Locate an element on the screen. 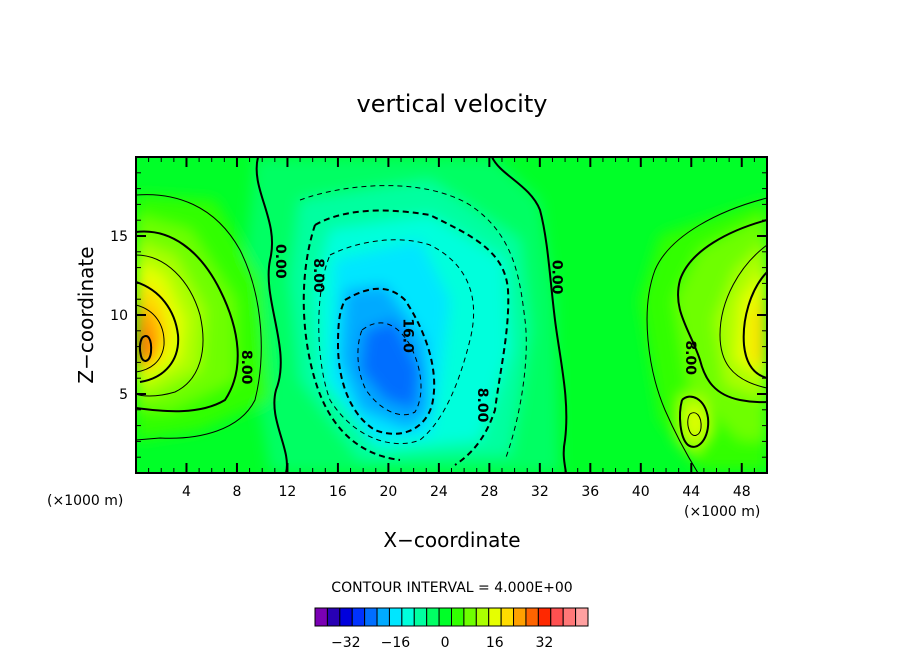 The height and width of the screenshot is (654, 904). contour-pos-right-8b is located at coordinates (694, 421).